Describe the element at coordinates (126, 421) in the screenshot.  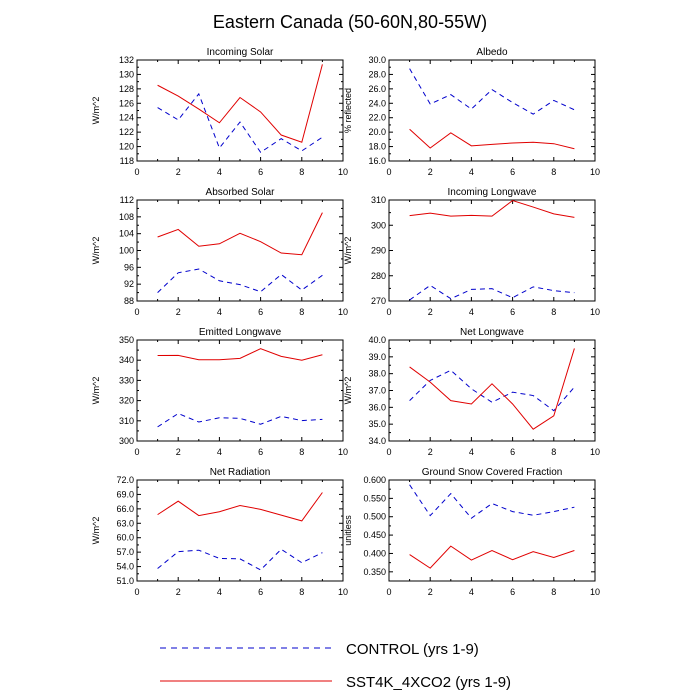
I see `panel-emitted-longwave-y-tick-label: 310` at that location.